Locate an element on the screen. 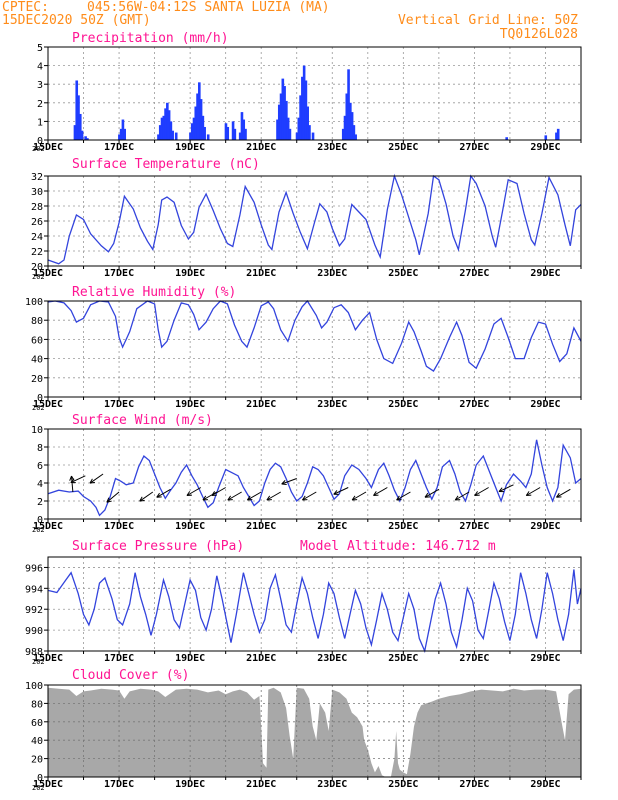 Image resolution: width=618 pixels, height=800 pixels. header-grid-line: Vertical Grid Line: 50Z is located at coordinates (488, 20).